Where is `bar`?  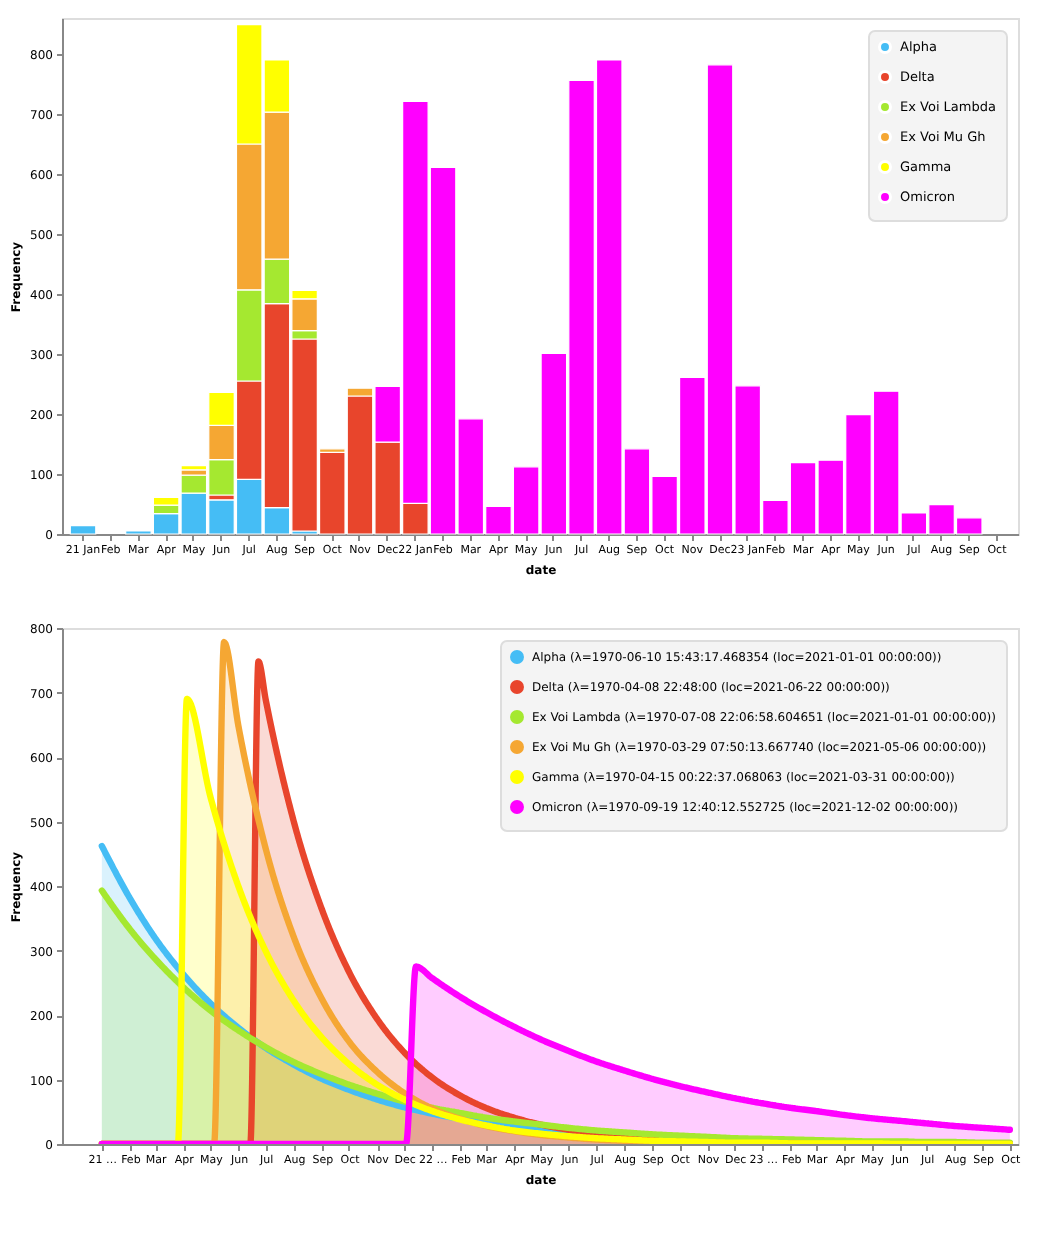
bar is located at coordinates (83, 530).